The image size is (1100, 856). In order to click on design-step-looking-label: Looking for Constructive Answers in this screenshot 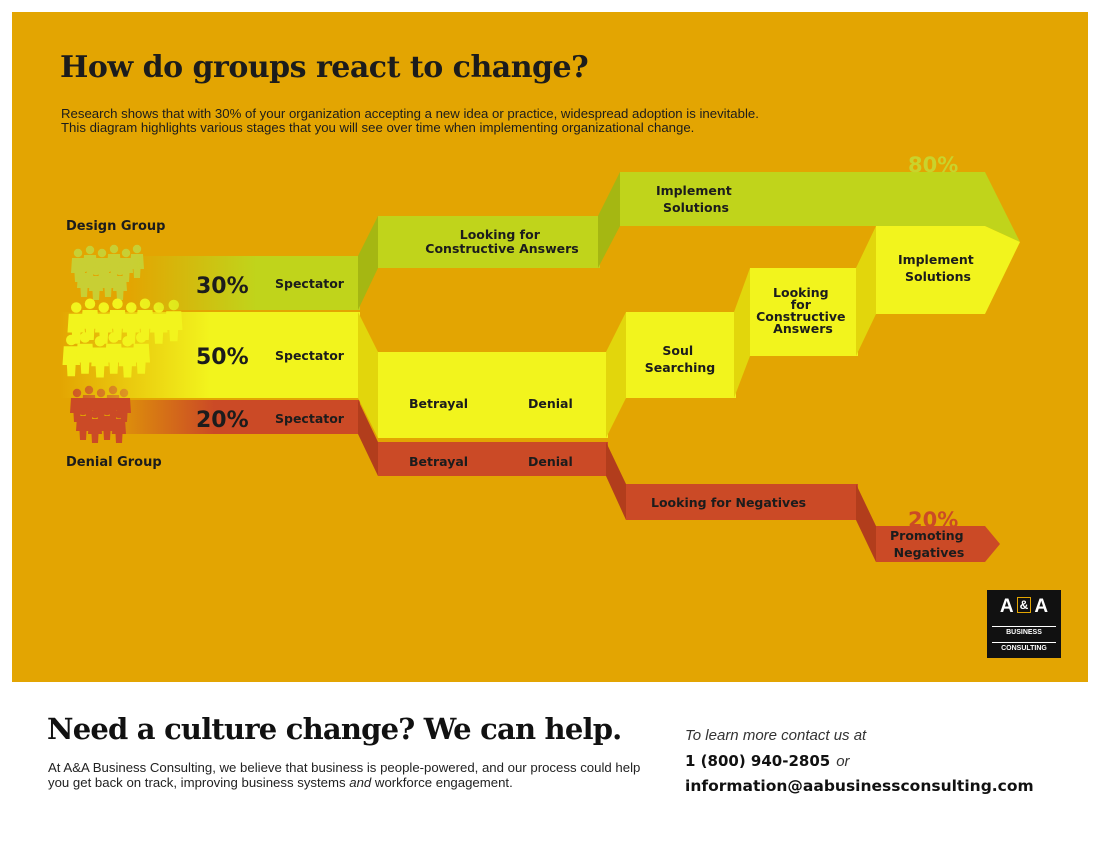, I will do `click(501, 241)`.